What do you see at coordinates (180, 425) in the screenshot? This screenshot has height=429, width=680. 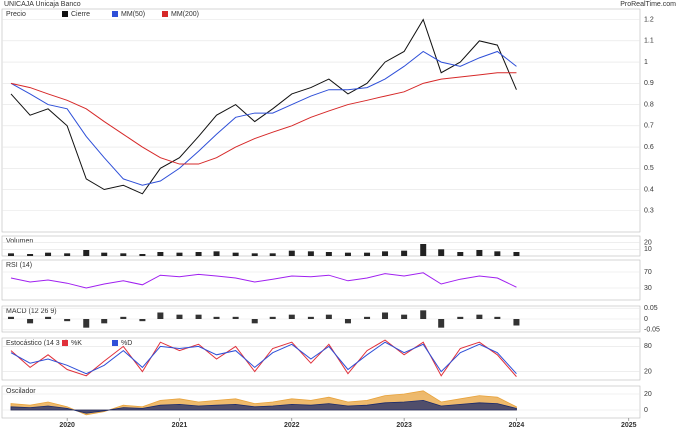 I see `x-tick-label: 2021` at bounding box center [180, 425].